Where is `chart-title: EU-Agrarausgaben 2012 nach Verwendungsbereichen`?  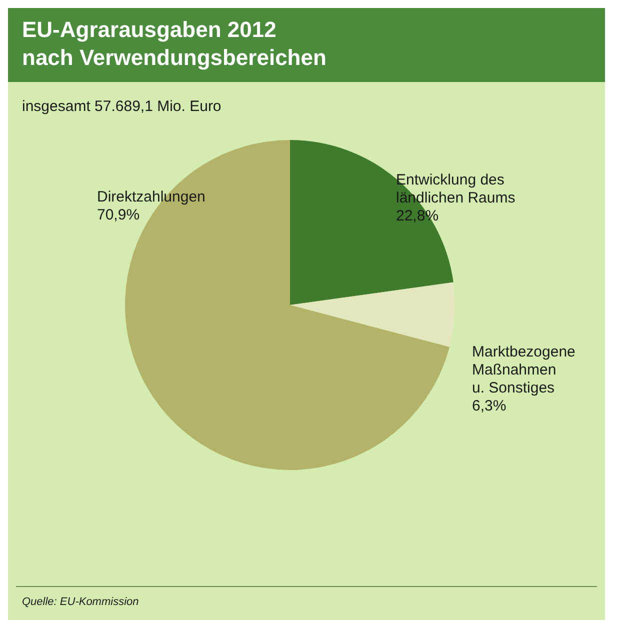 chart-title: EU-Agrarausgaben 2012 nach Verwendungsbereichen is located at coordinates (306, 45).